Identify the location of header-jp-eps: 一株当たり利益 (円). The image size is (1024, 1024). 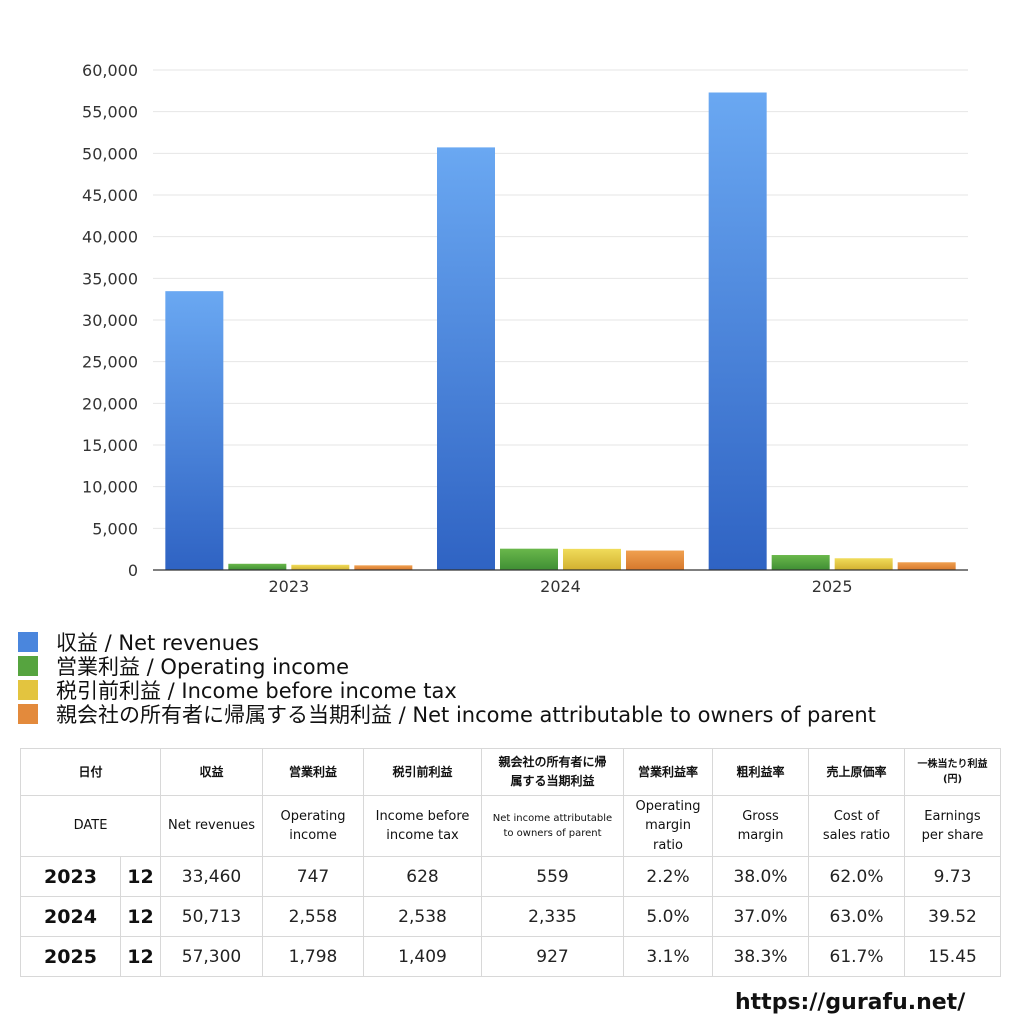
(953, 772).